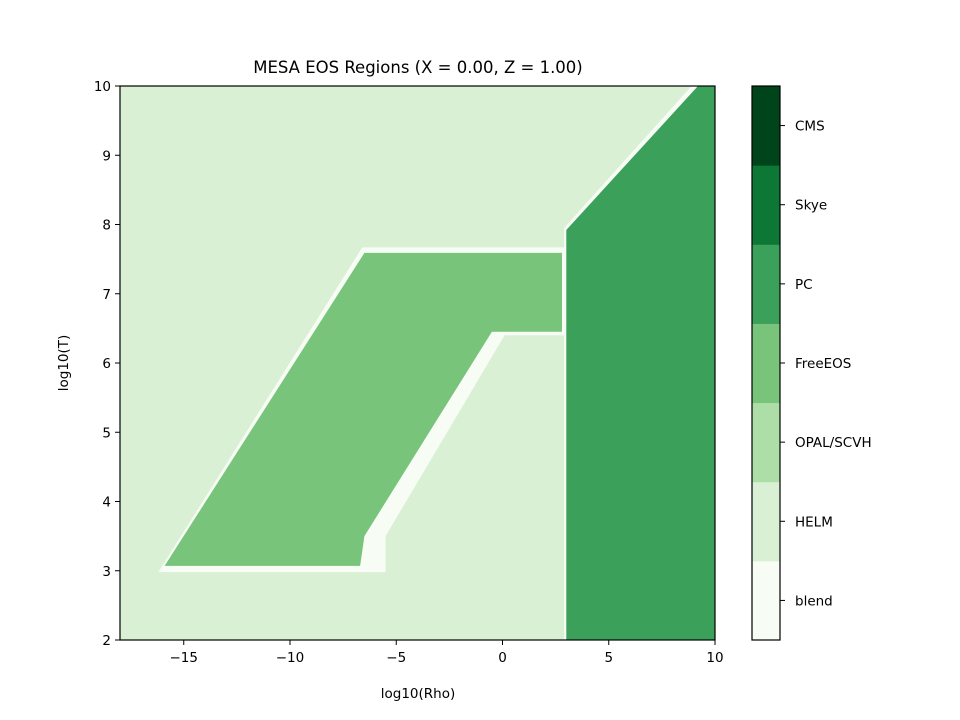 This screenshot has height=720, width=960. I want to click on y-tick-label: 2, so click(106, 641).